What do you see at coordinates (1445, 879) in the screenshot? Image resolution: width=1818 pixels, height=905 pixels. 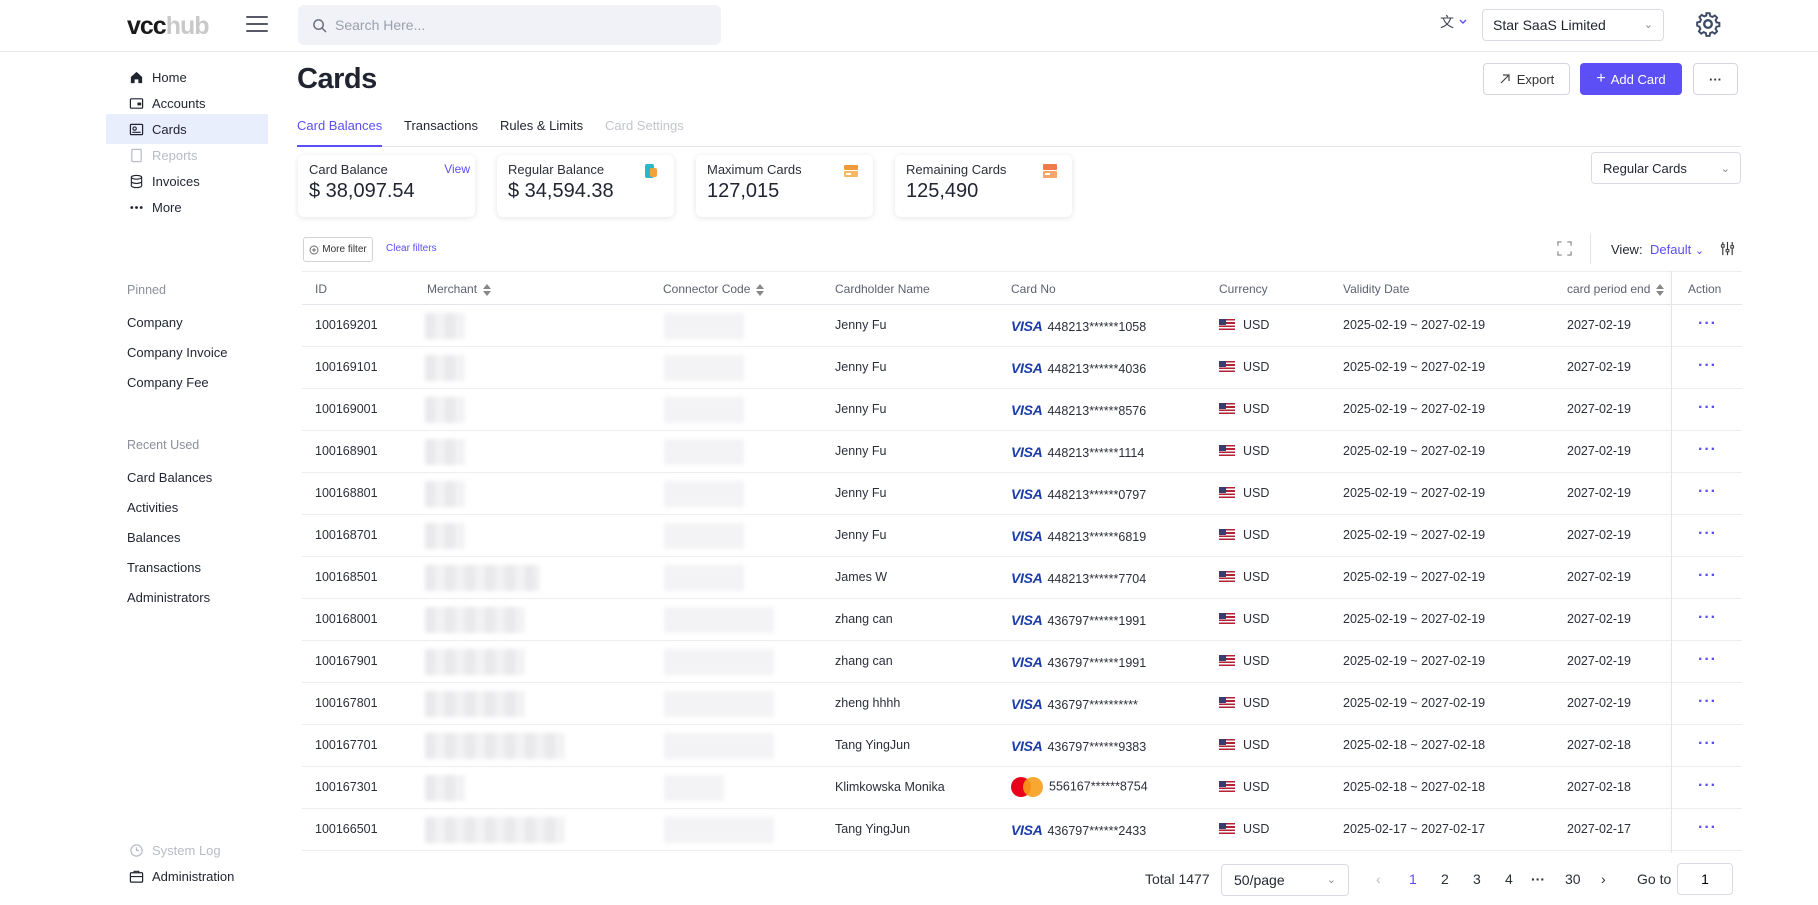 I see `page-2: 2` at bounding box center [1445, 879].